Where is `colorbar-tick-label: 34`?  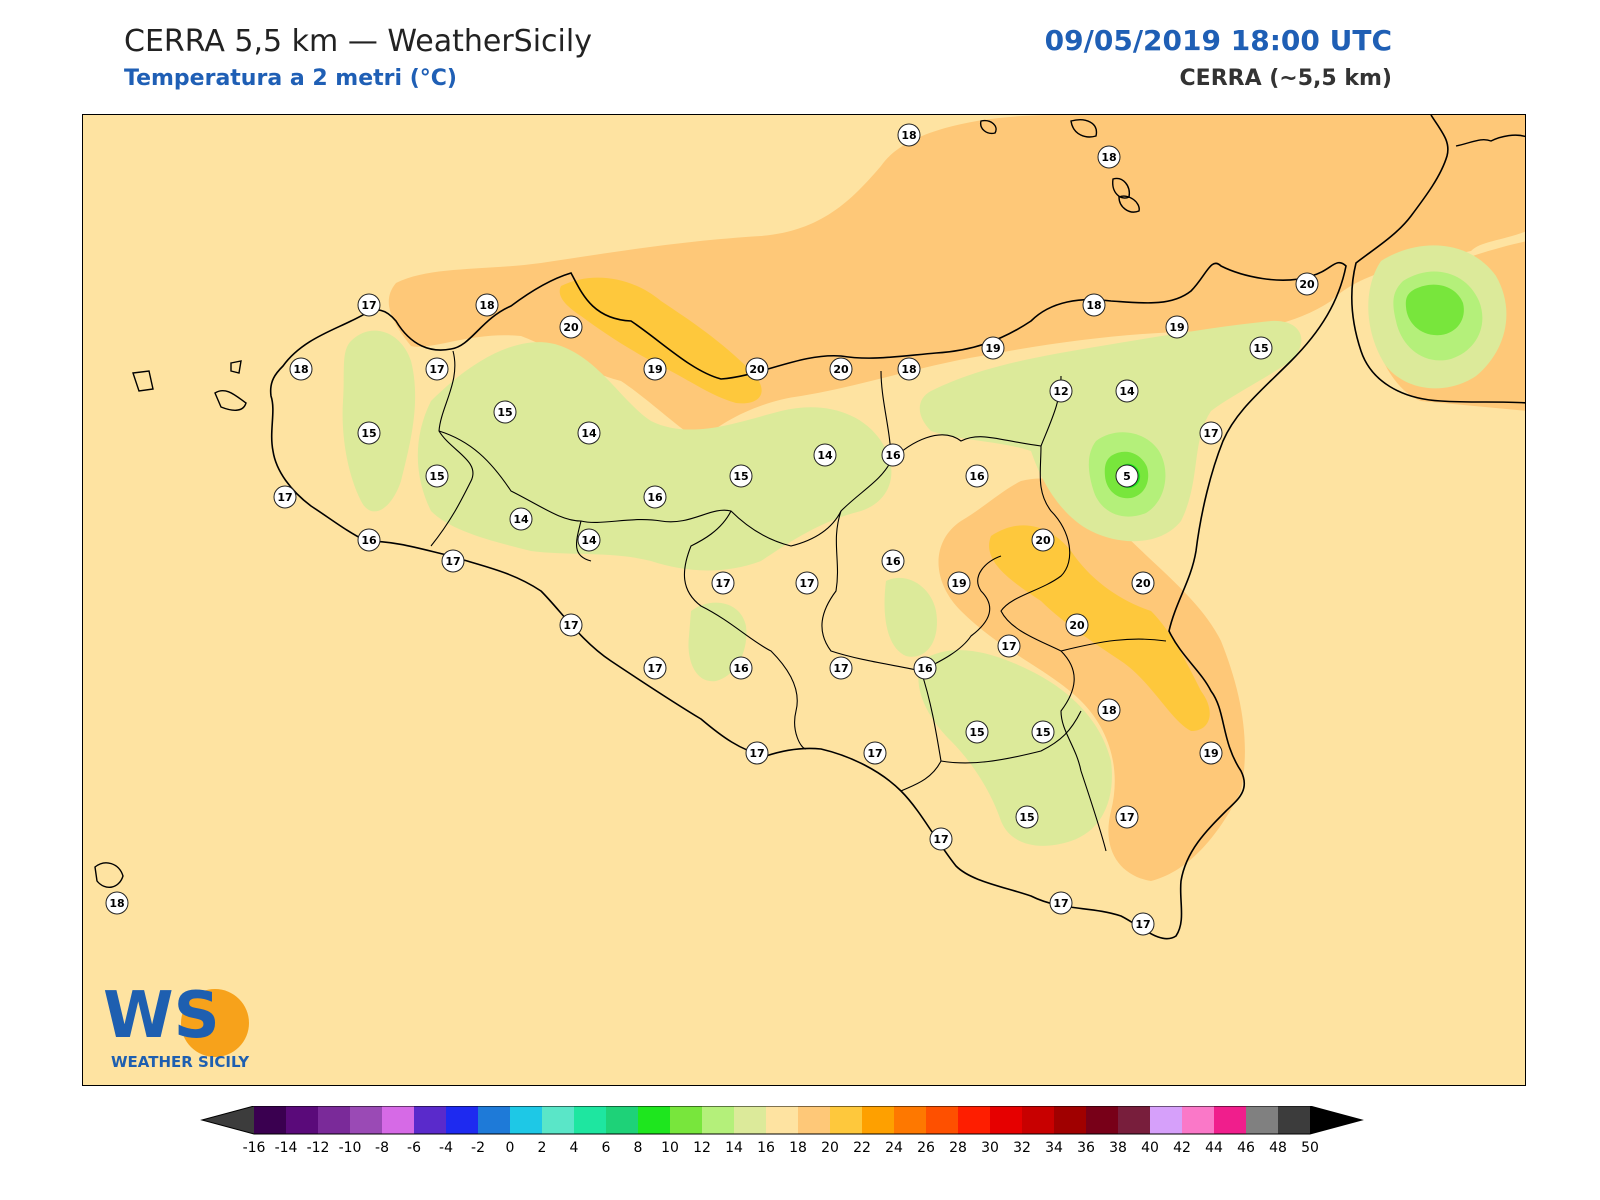 colorbar-tick-label: 34 is located at coordinates (1054, 1148).